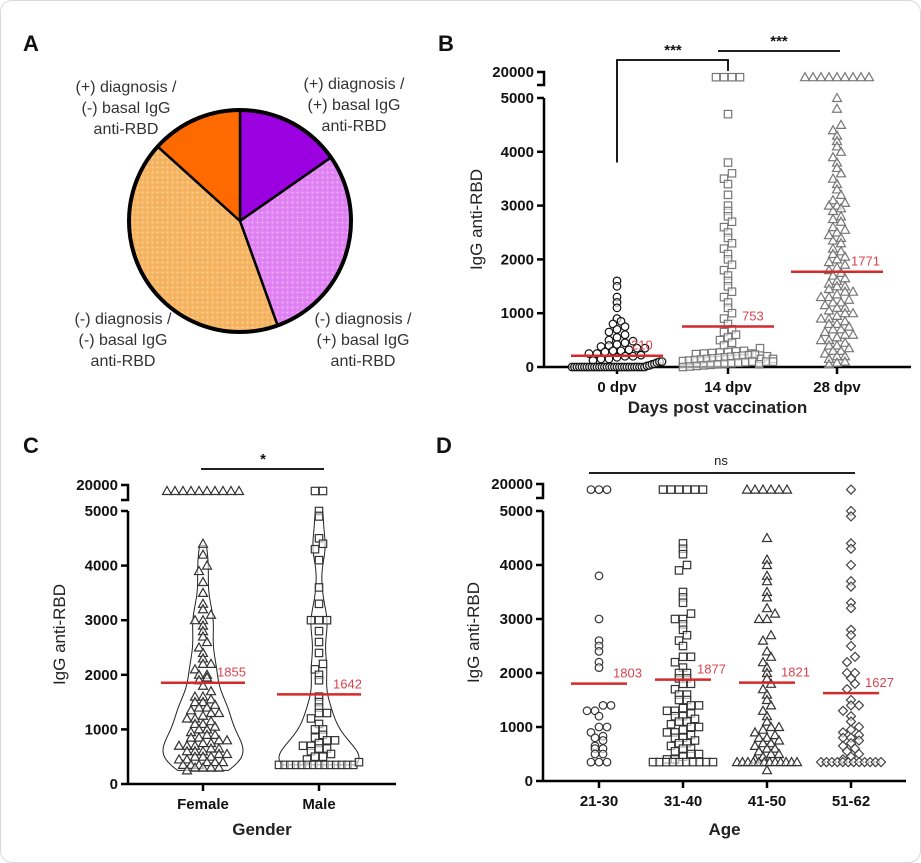 This screenshot has height=863, width=921. What do you see at coordinates (262, 829) in the screenshot?
I see `x-axis-title: Gender` at bounding box center [262, 829].